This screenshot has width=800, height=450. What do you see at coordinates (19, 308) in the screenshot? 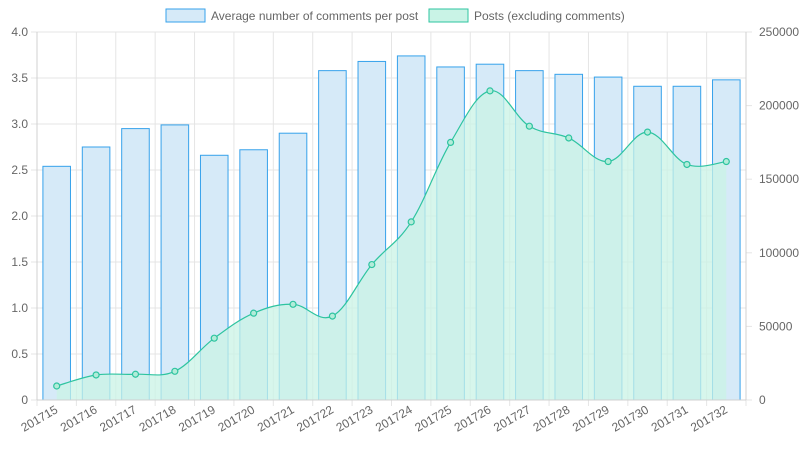
I see `y-left-tick-label: 1.0` at bounding box center [19, 308].